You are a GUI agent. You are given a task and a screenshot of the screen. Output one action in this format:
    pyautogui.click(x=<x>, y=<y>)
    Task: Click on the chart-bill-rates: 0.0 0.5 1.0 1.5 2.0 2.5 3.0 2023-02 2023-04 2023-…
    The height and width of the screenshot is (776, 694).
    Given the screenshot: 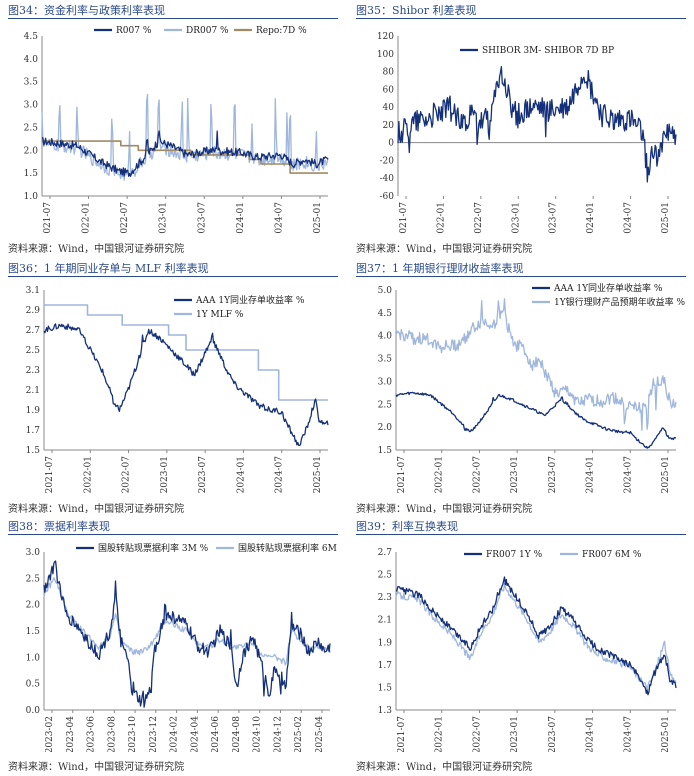 What is the action you would take?
    pyautogui.click(x=182, y=647)
    